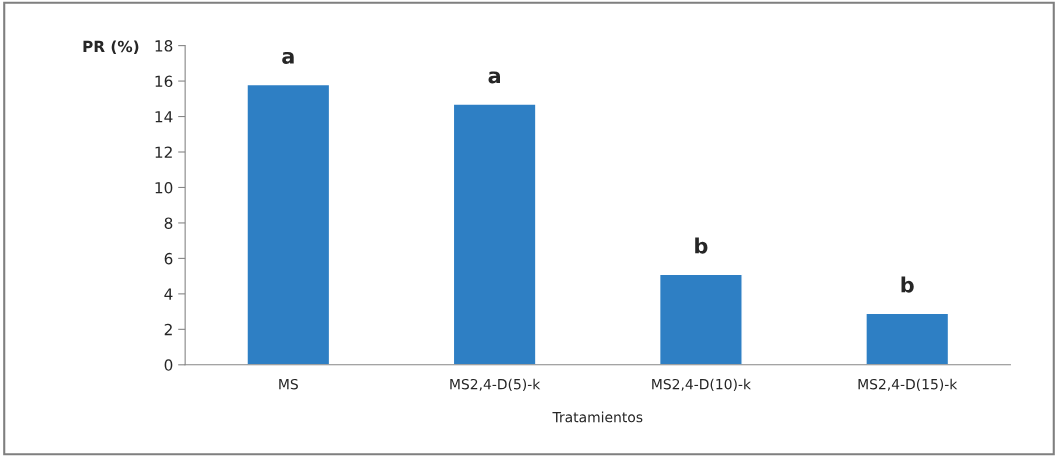 This screenshot has width=1058, height=456. Describe the element at coordinates (701, 385) in the screenshot. I see `x-tick-label: MS2,4-D(10)-k` at that location.